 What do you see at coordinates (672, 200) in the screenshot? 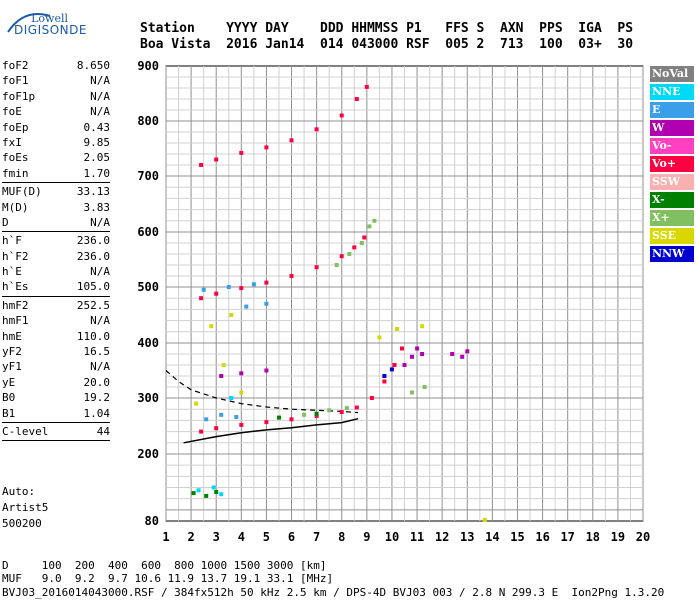
I see `legend-item: X-` at bounding box center [672, 200].